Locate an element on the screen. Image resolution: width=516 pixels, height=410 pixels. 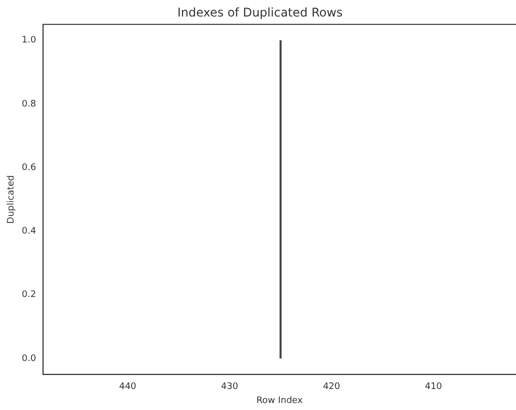
x-tick-label: 430 is located at coordinates (229, 387).